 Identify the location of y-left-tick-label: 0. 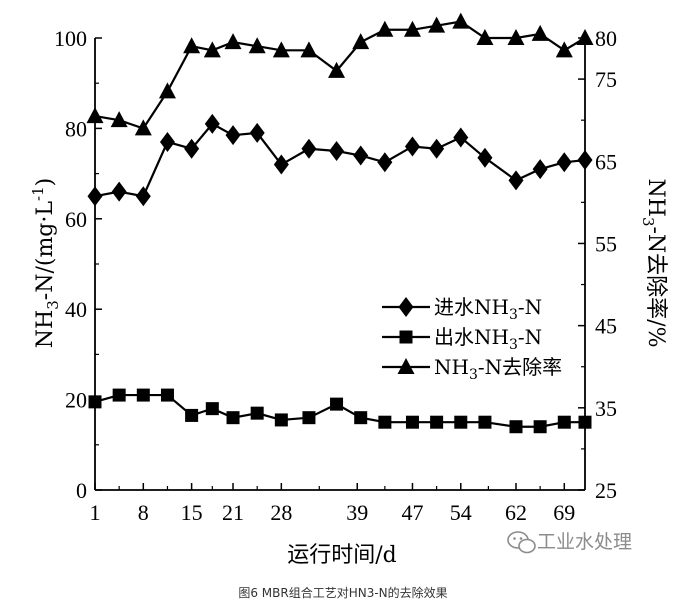
(81, 490).